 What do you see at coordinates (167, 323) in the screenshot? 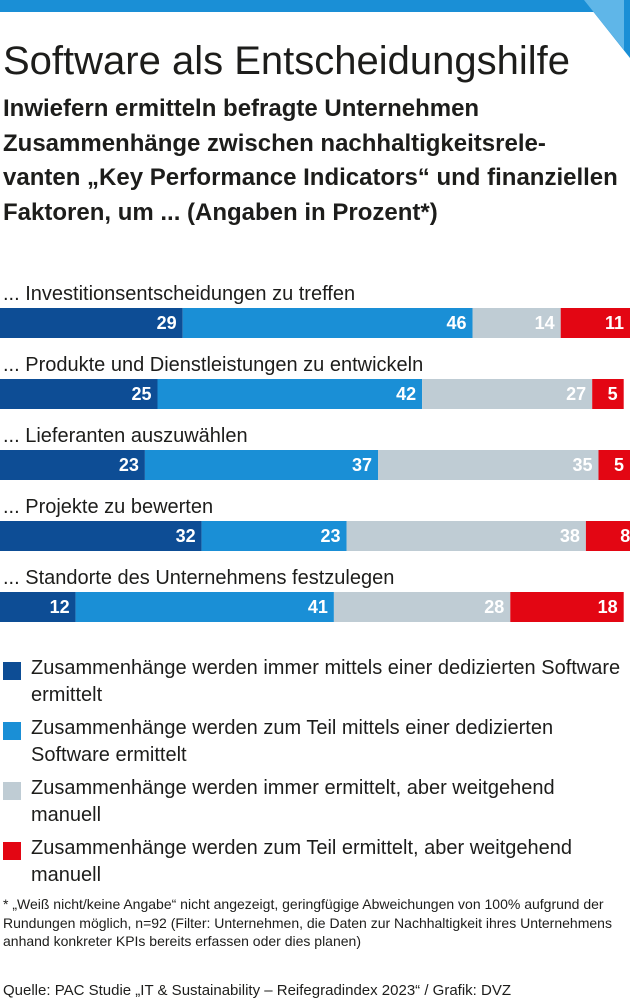
I see `value-label: 29` at bounding box center [167, 323].